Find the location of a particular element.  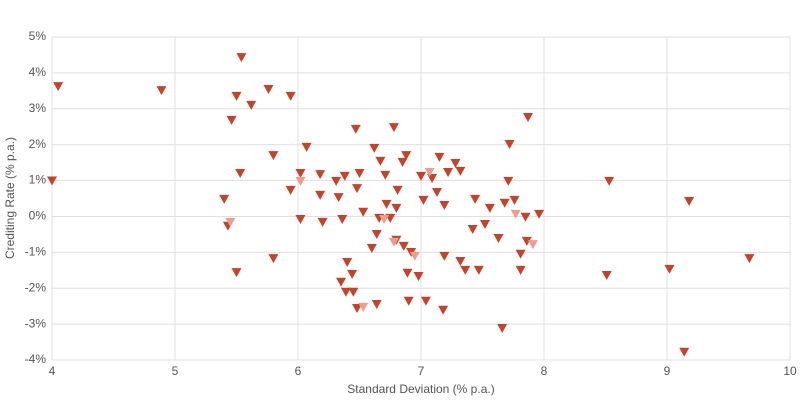

y-tick-label: 0% is located at coordinates (38, 216).